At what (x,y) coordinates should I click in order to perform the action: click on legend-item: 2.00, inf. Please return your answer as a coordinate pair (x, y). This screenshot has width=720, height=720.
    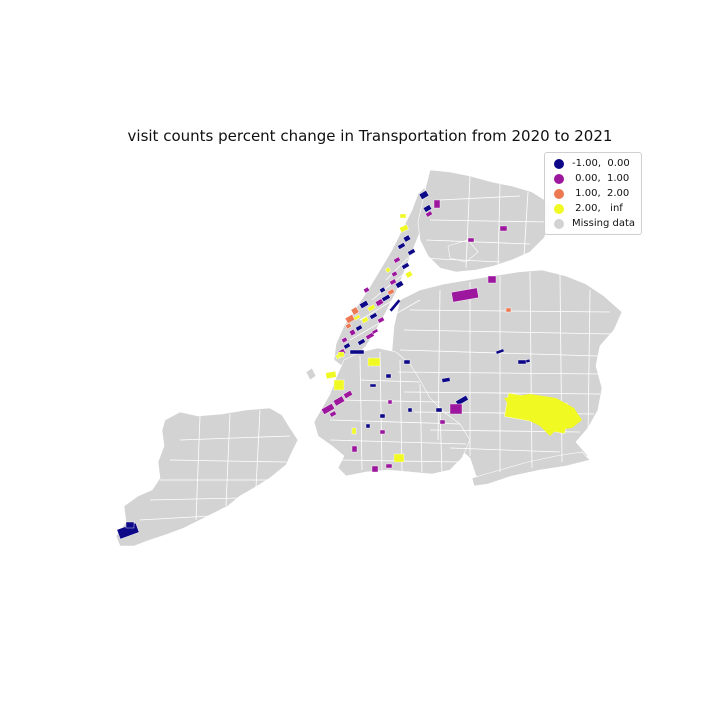
    Looking at the image, I should click on (593, 208).